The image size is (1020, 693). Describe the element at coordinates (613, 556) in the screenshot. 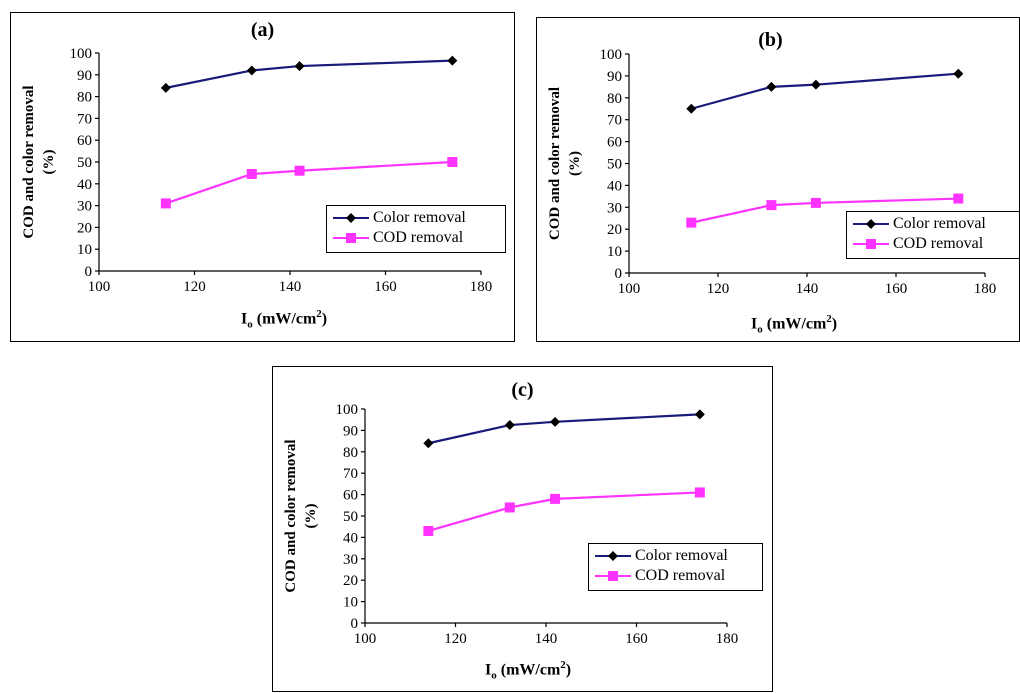

I see `diamond-marker-icon` at that location.